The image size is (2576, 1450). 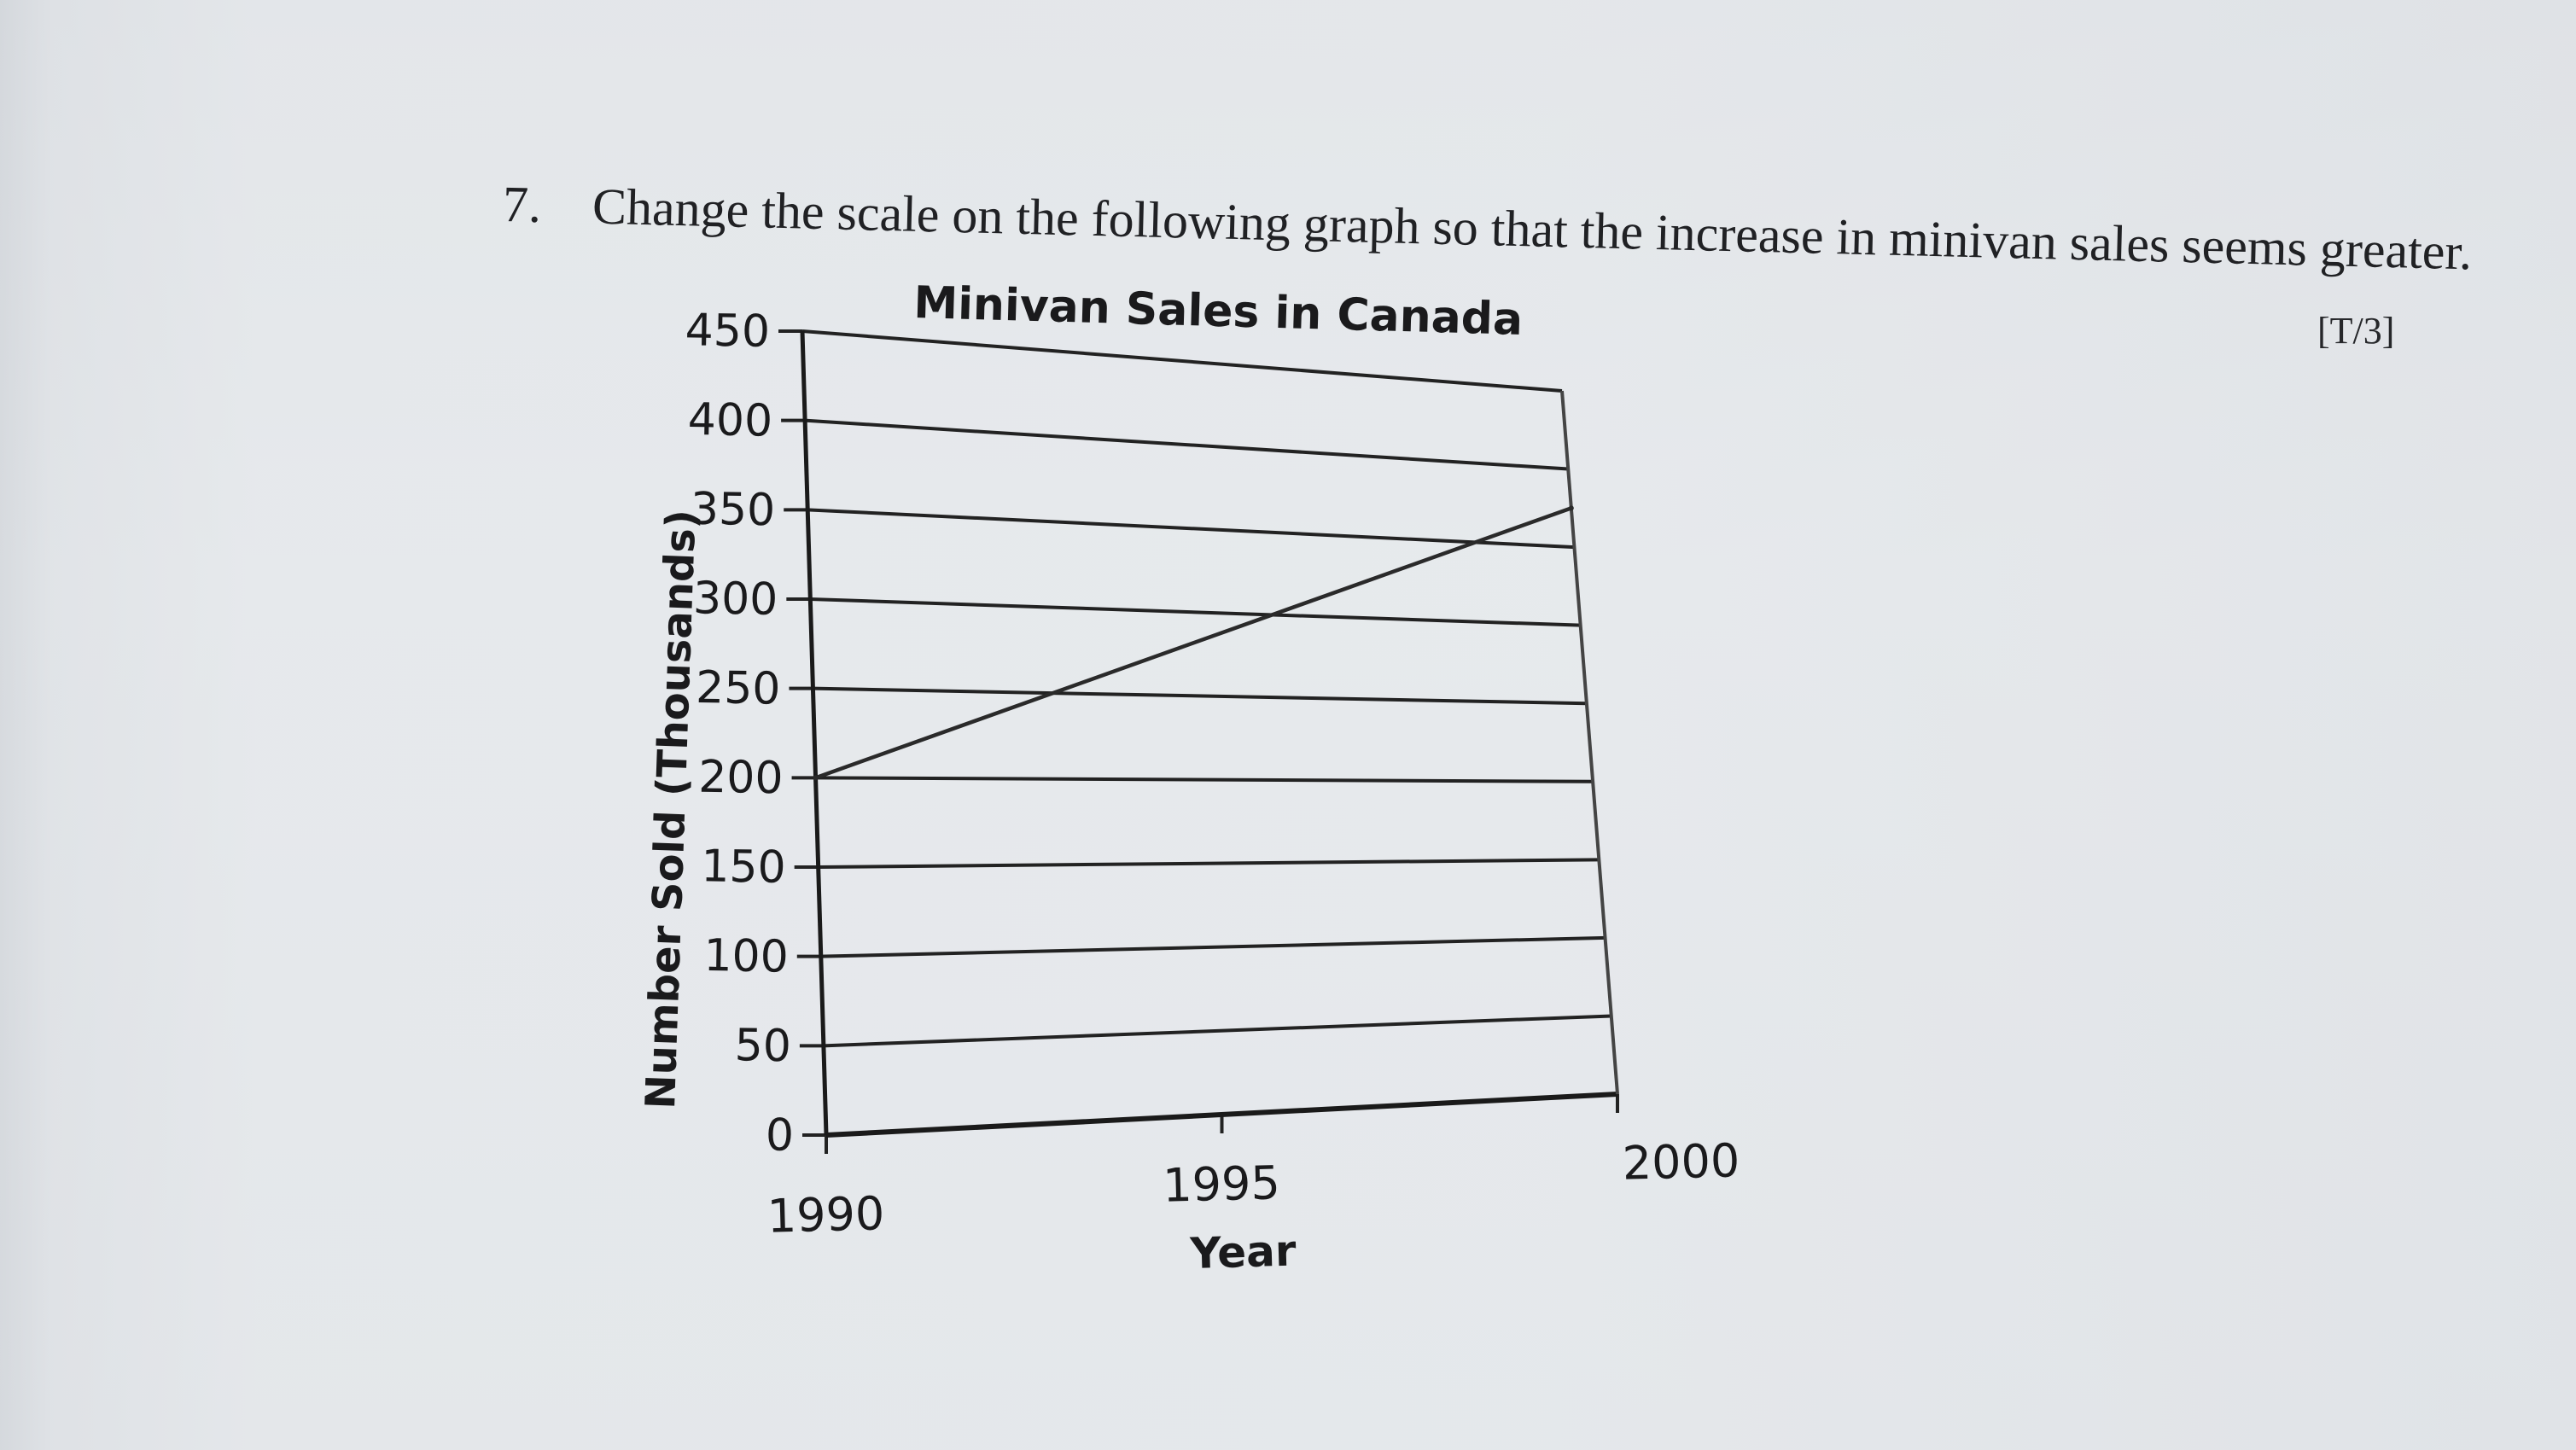 I want to click on y-axis-line, so click(x=814, y=733).